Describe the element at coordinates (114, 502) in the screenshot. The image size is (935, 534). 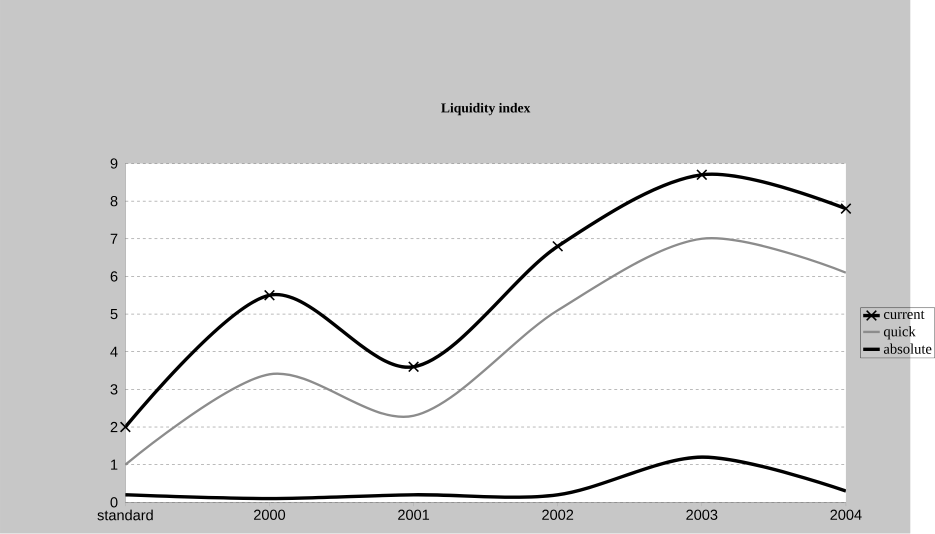
I see `y-tick-label: 0` at that location.